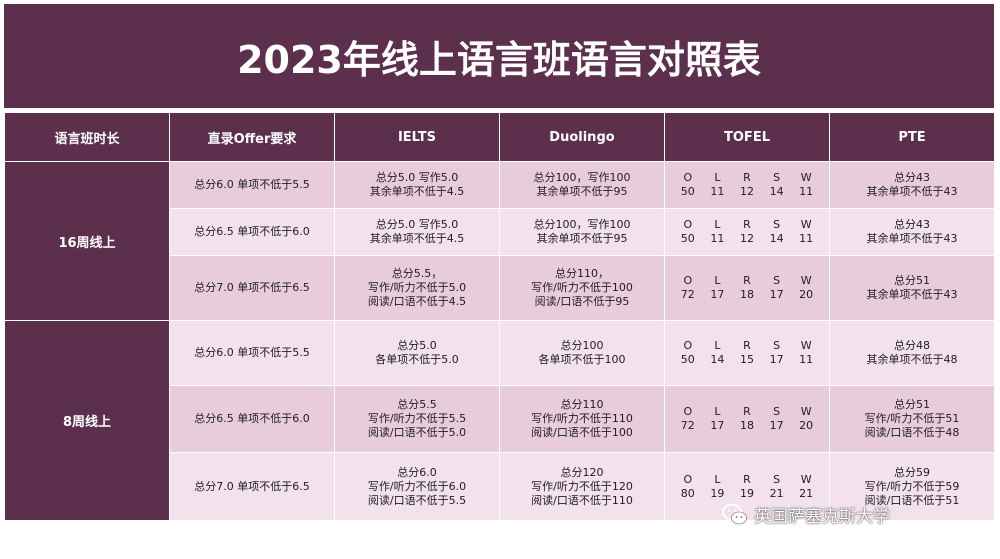  I want to click on toefl-score-l: L 17, so click(718, 419).